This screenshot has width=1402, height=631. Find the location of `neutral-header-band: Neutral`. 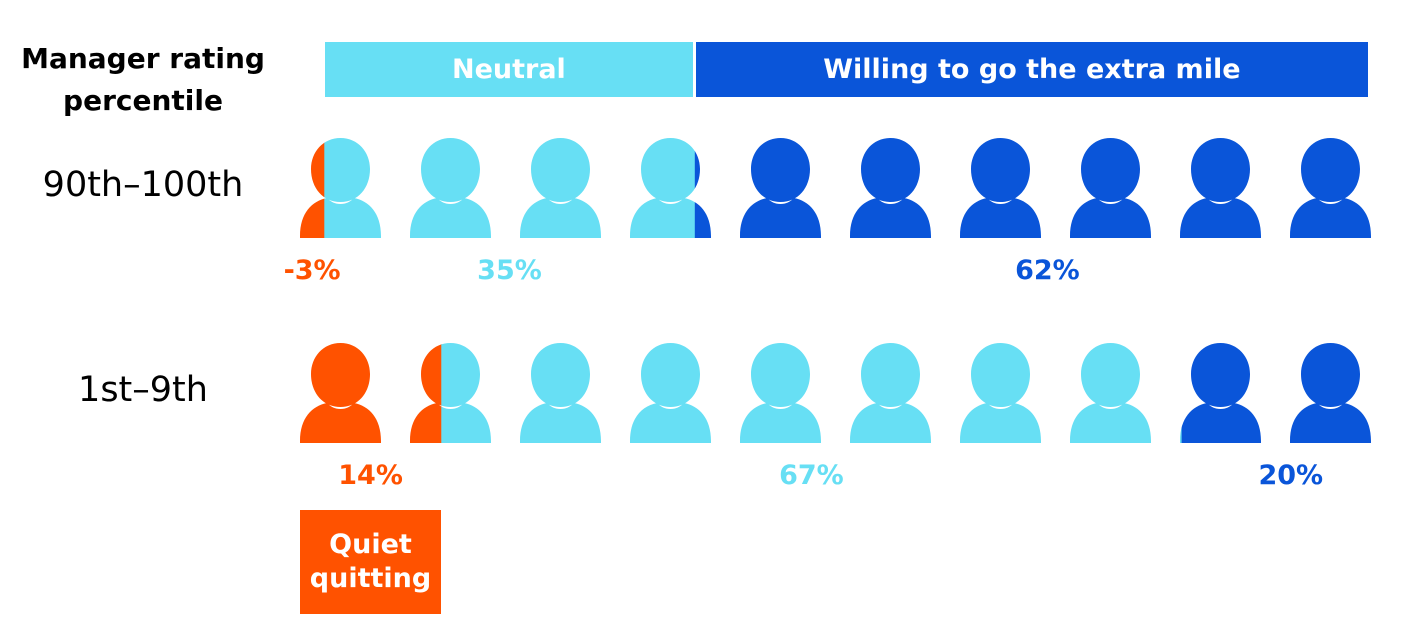

neutral-header-band: Neutral is located at coordinates (509, 69).